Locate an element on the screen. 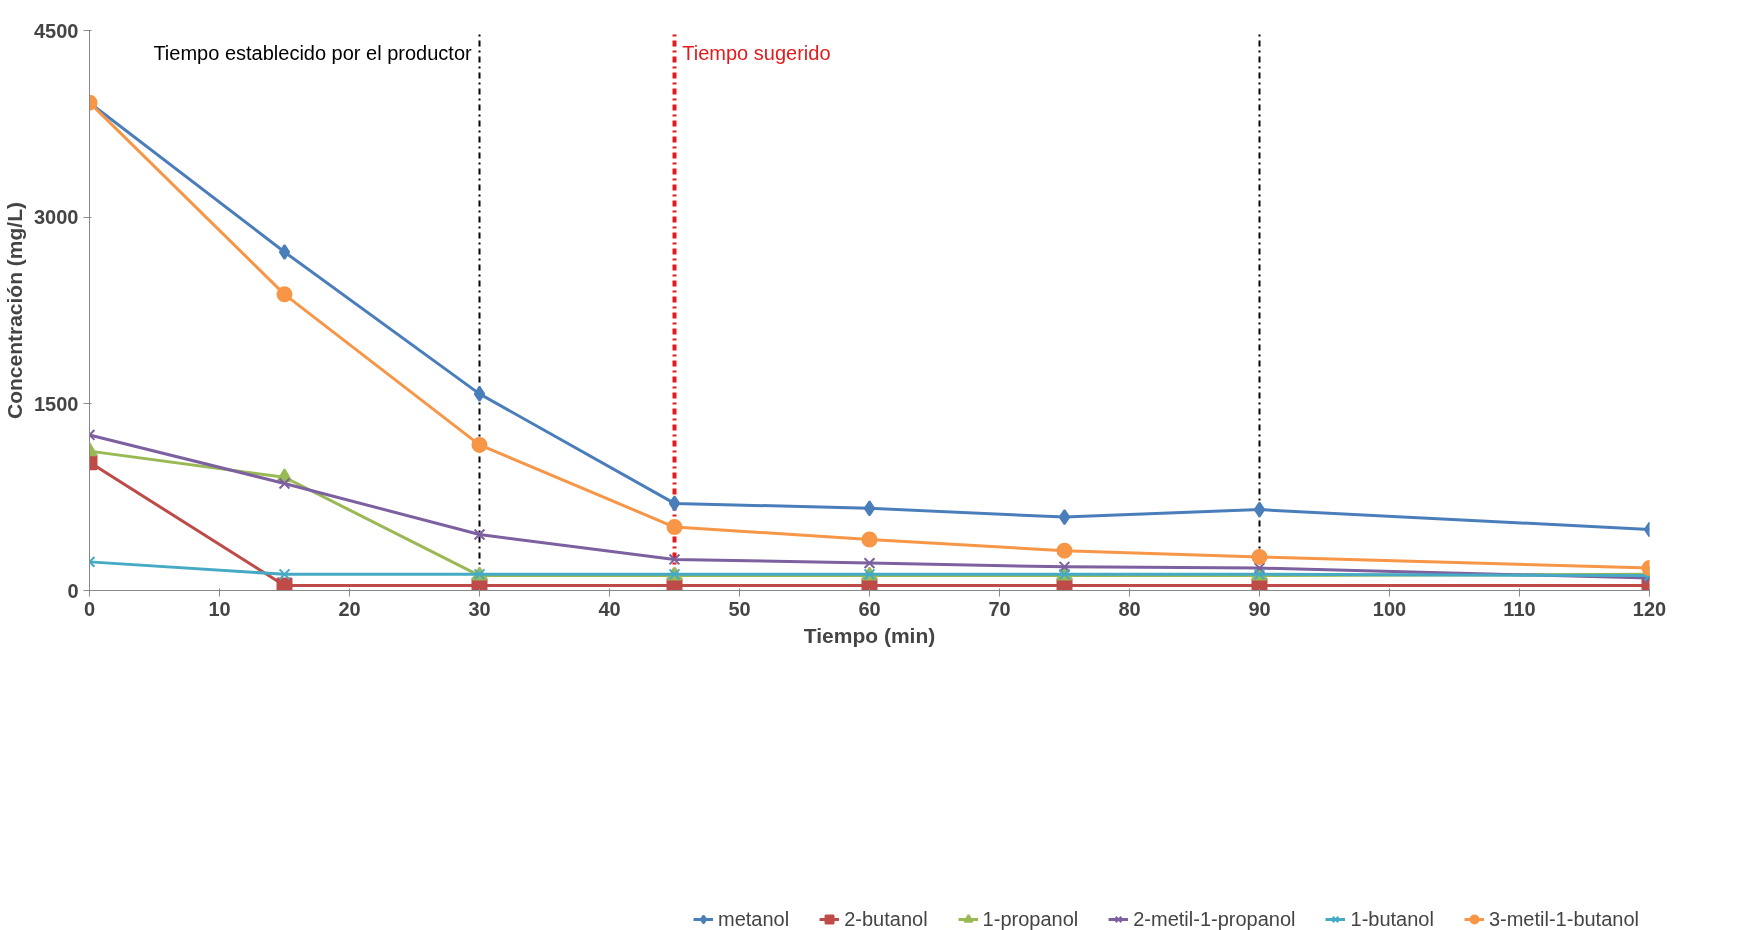 The height and width of the screenshot is (930, 1753). x-tick-label: 70 is located at coordinates (999, 608).